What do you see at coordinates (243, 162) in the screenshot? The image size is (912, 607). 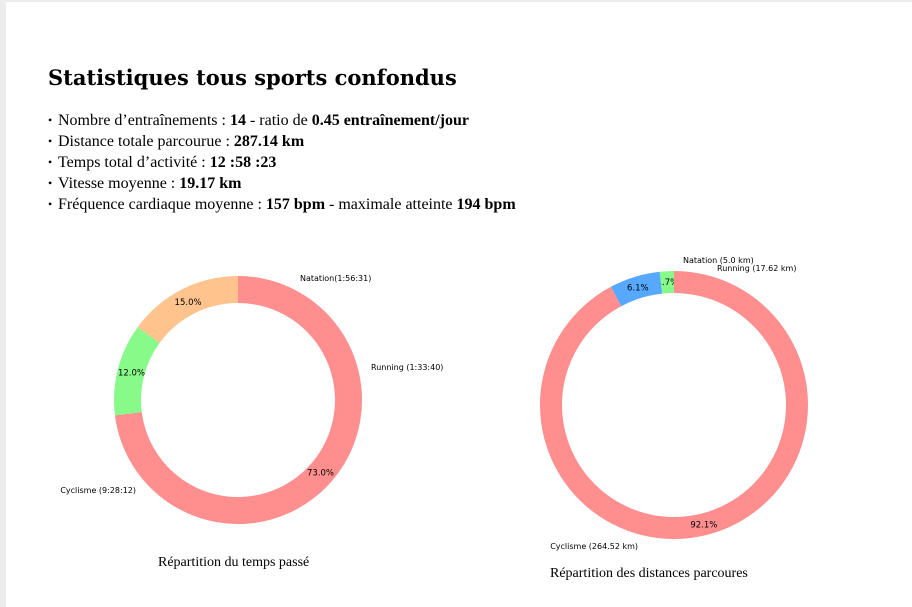 I see `stat-value: 12 :58 :23` at bounding box center [243, 162].